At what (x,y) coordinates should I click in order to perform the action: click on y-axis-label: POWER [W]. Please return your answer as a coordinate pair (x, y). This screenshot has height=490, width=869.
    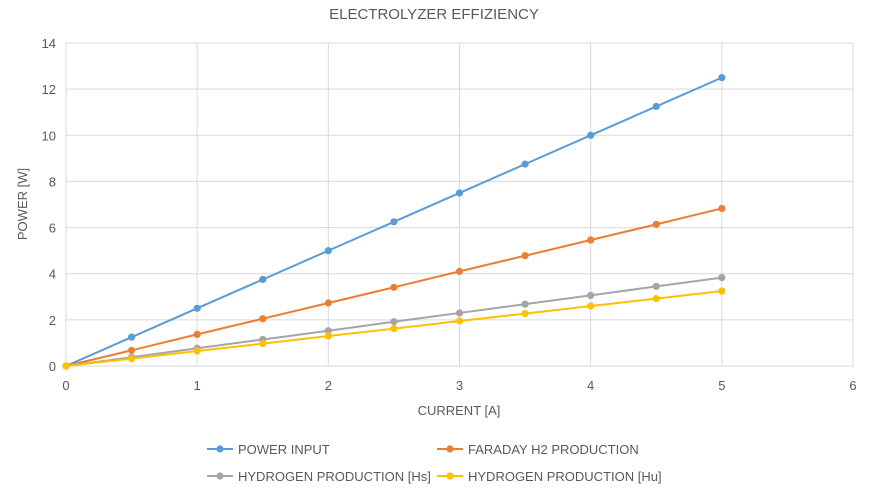
    Looking at the image, I should click on (22, 204).